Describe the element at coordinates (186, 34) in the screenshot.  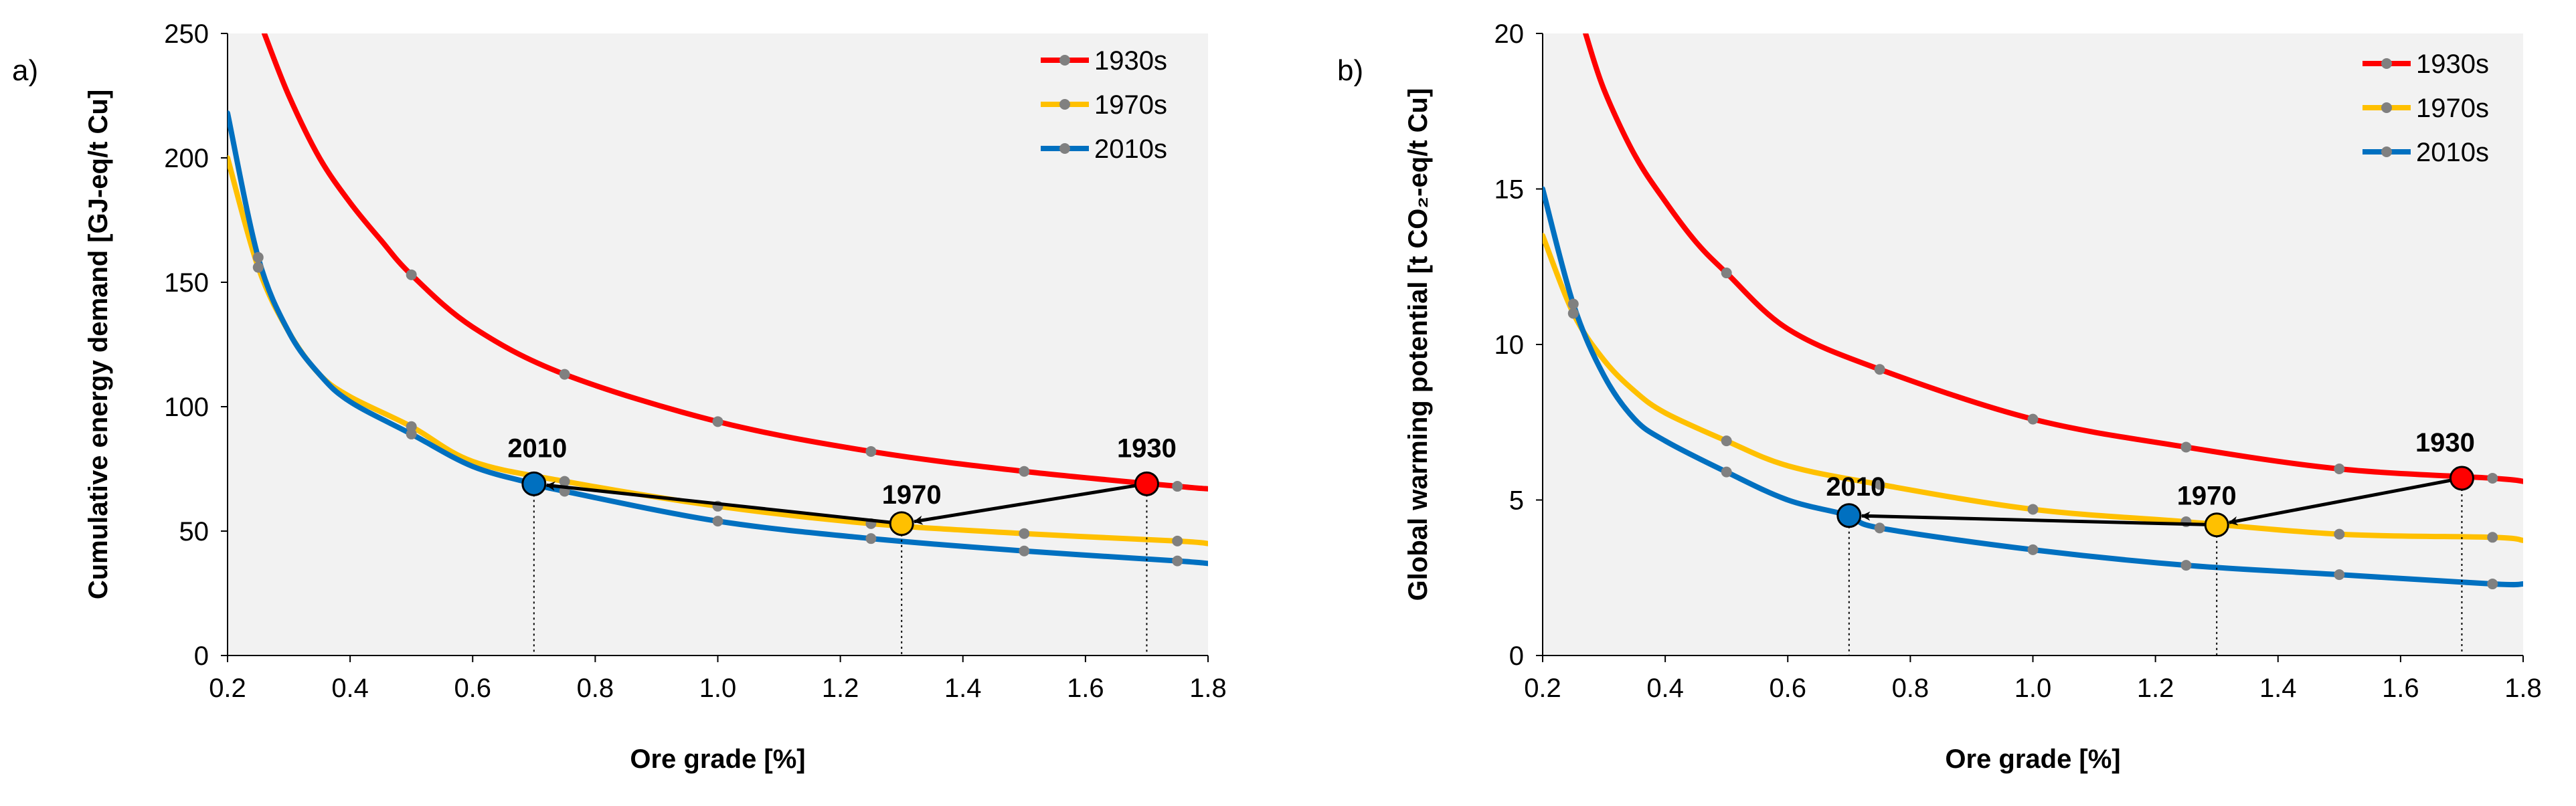
I see `y-tick-label: 250` at that location.